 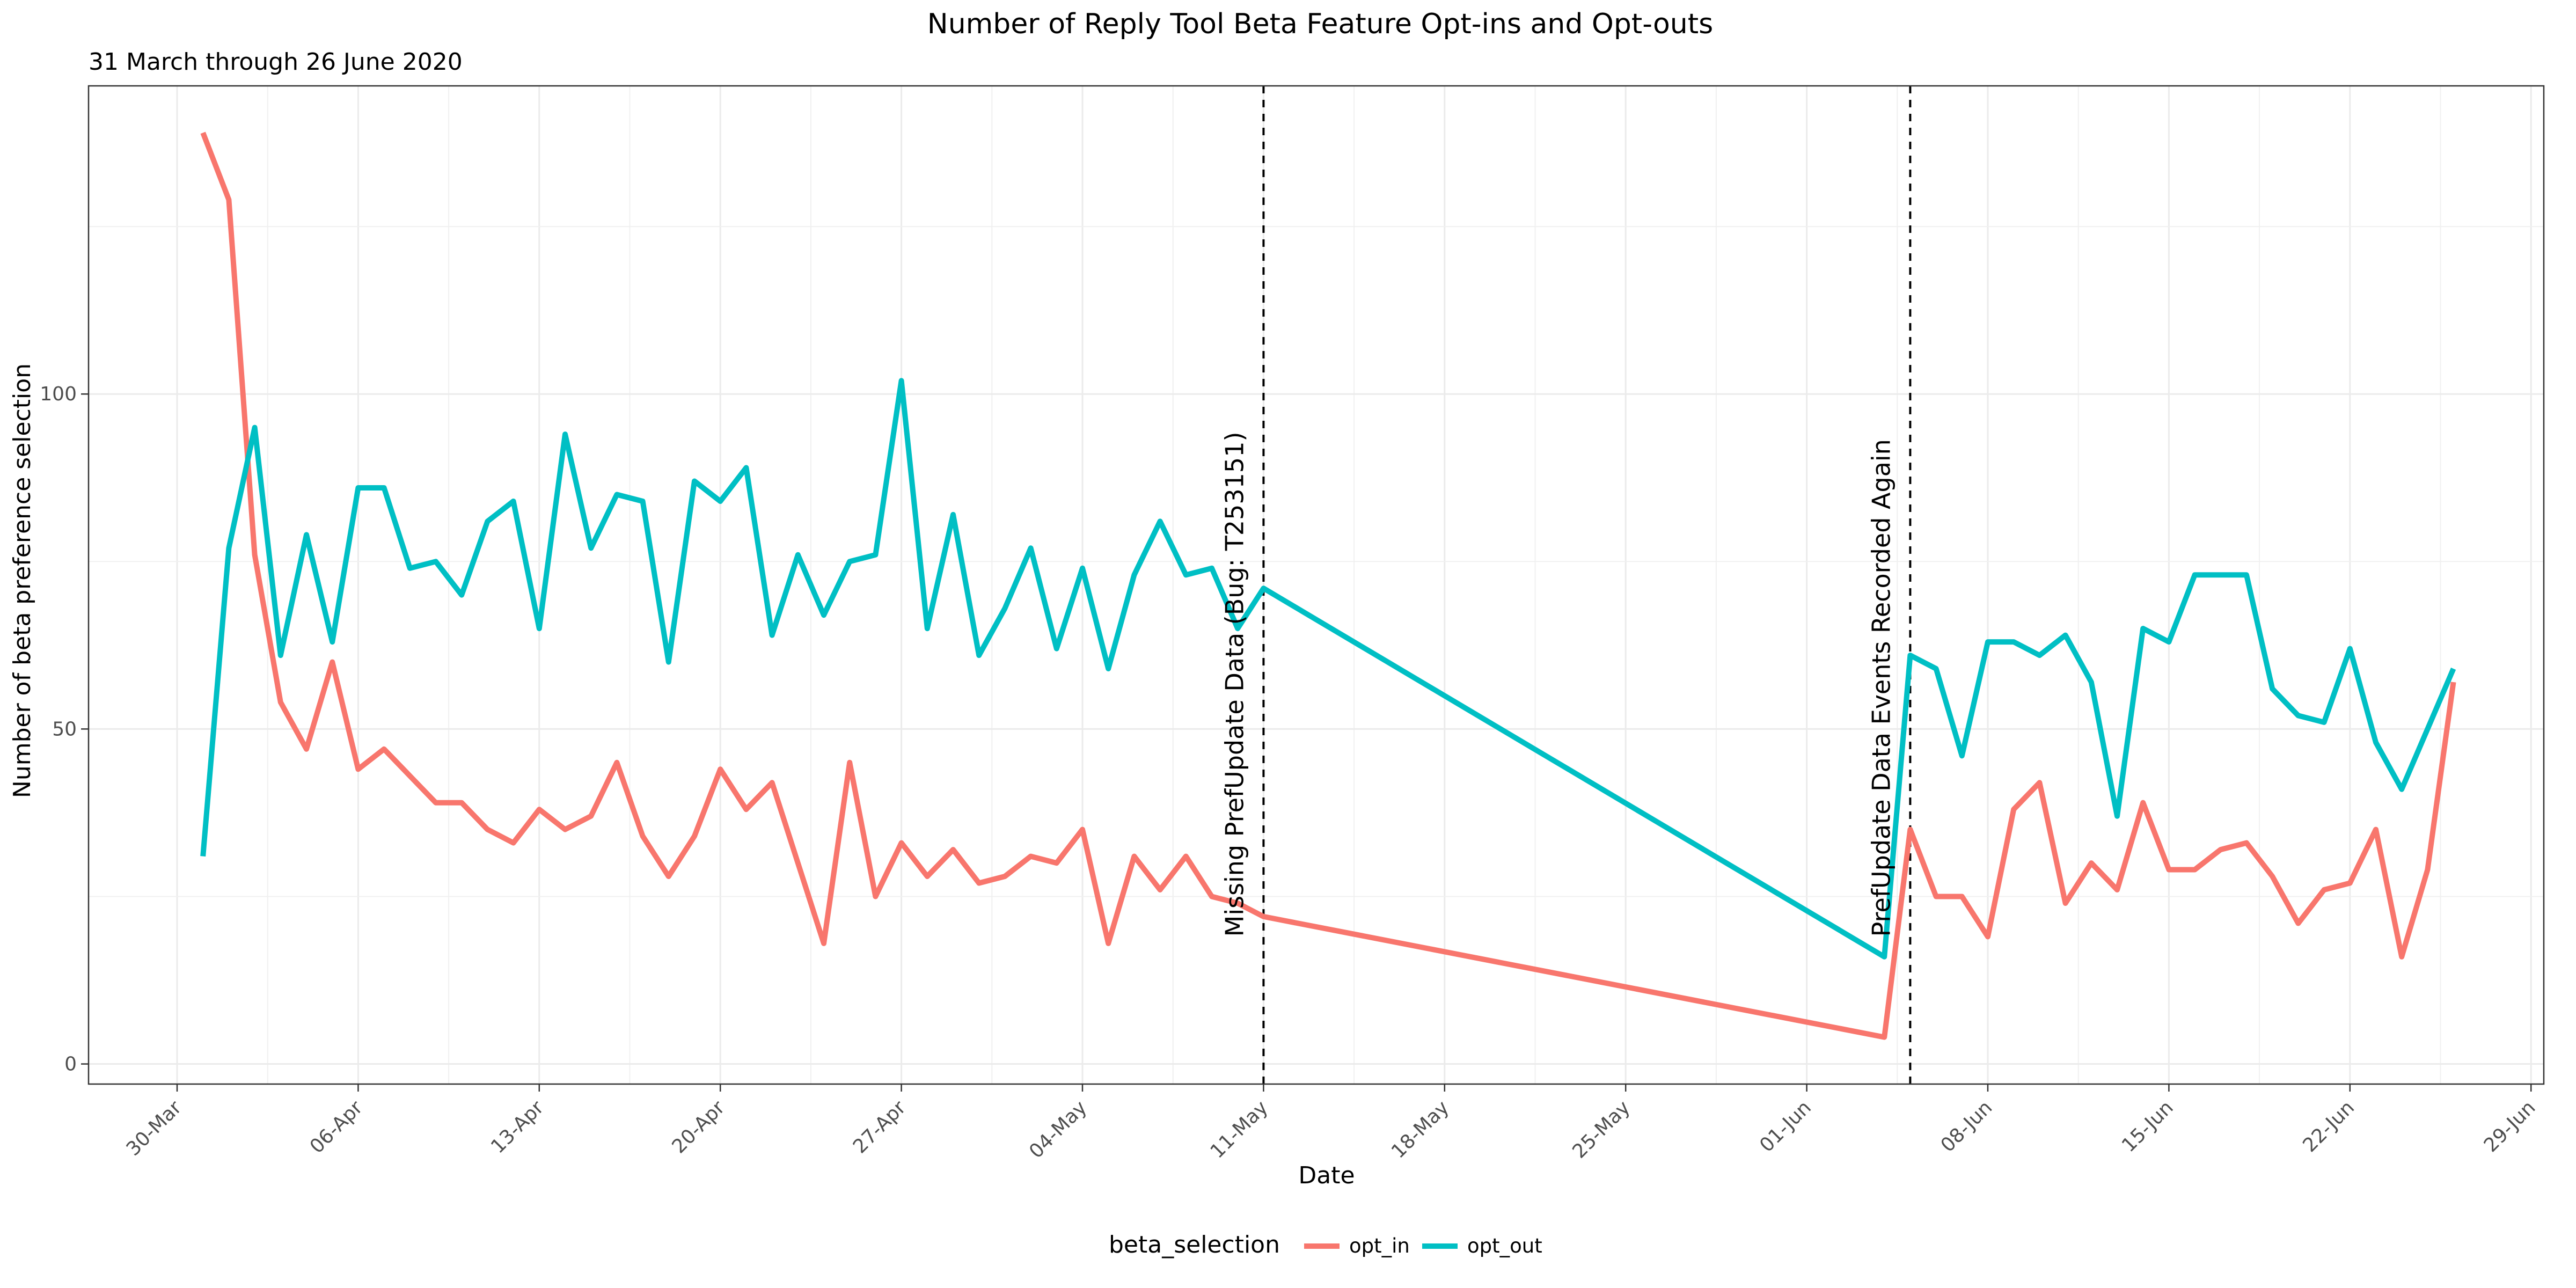 What do you see at coordinates (2148, 1126) in the screenshot?
I see `x-tick-label: 15-Jun` at bounding box center [2148, 1126].